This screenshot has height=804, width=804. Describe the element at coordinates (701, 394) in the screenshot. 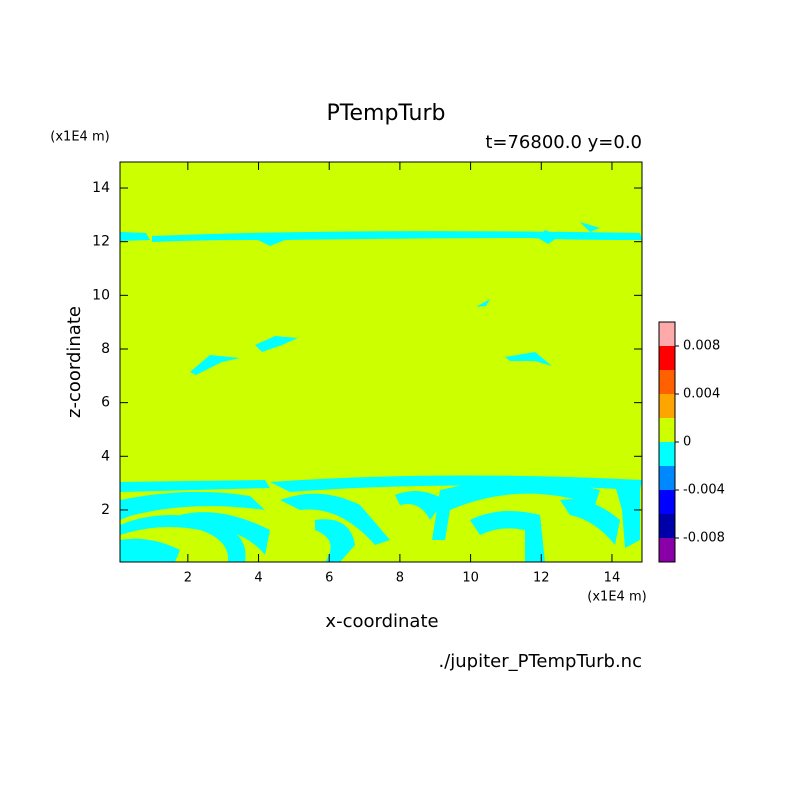

I see `colorbar-tick-label: 0.004` at that location.